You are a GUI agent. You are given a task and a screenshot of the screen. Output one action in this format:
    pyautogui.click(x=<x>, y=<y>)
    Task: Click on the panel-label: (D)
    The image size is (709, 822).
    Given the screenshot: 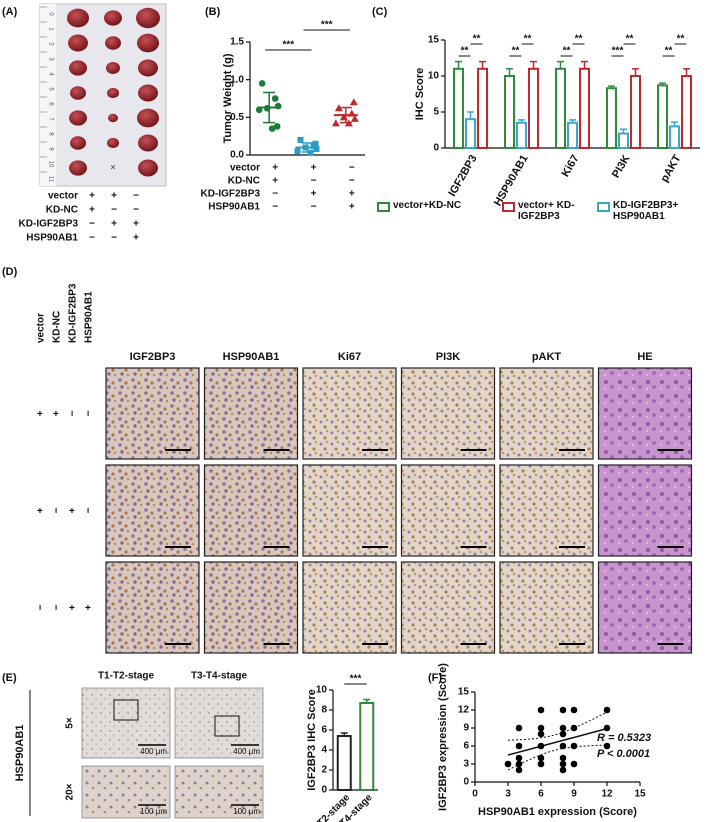 What is the action you would take?
    pyautogui.click(x=10, y=272)
    